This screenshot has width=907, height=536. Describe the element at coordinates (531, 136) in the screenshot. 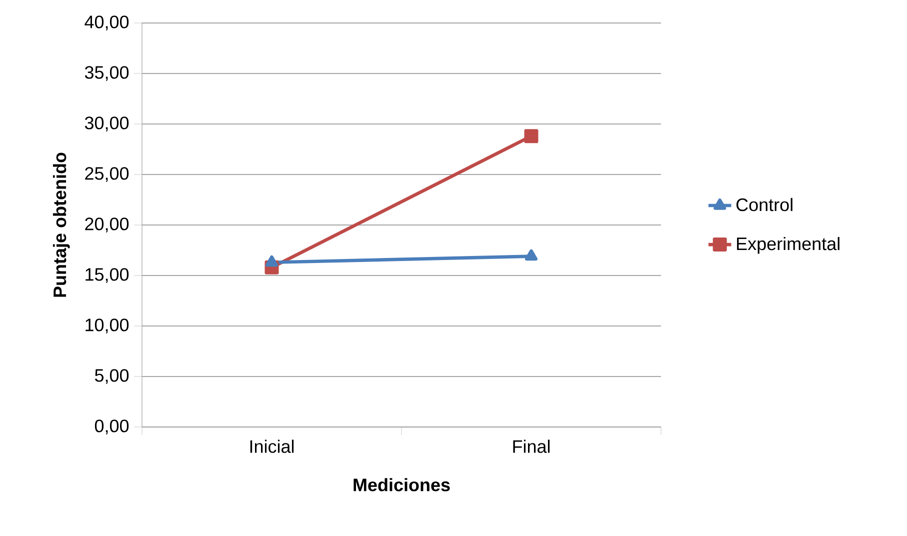

I see `point` at that location.